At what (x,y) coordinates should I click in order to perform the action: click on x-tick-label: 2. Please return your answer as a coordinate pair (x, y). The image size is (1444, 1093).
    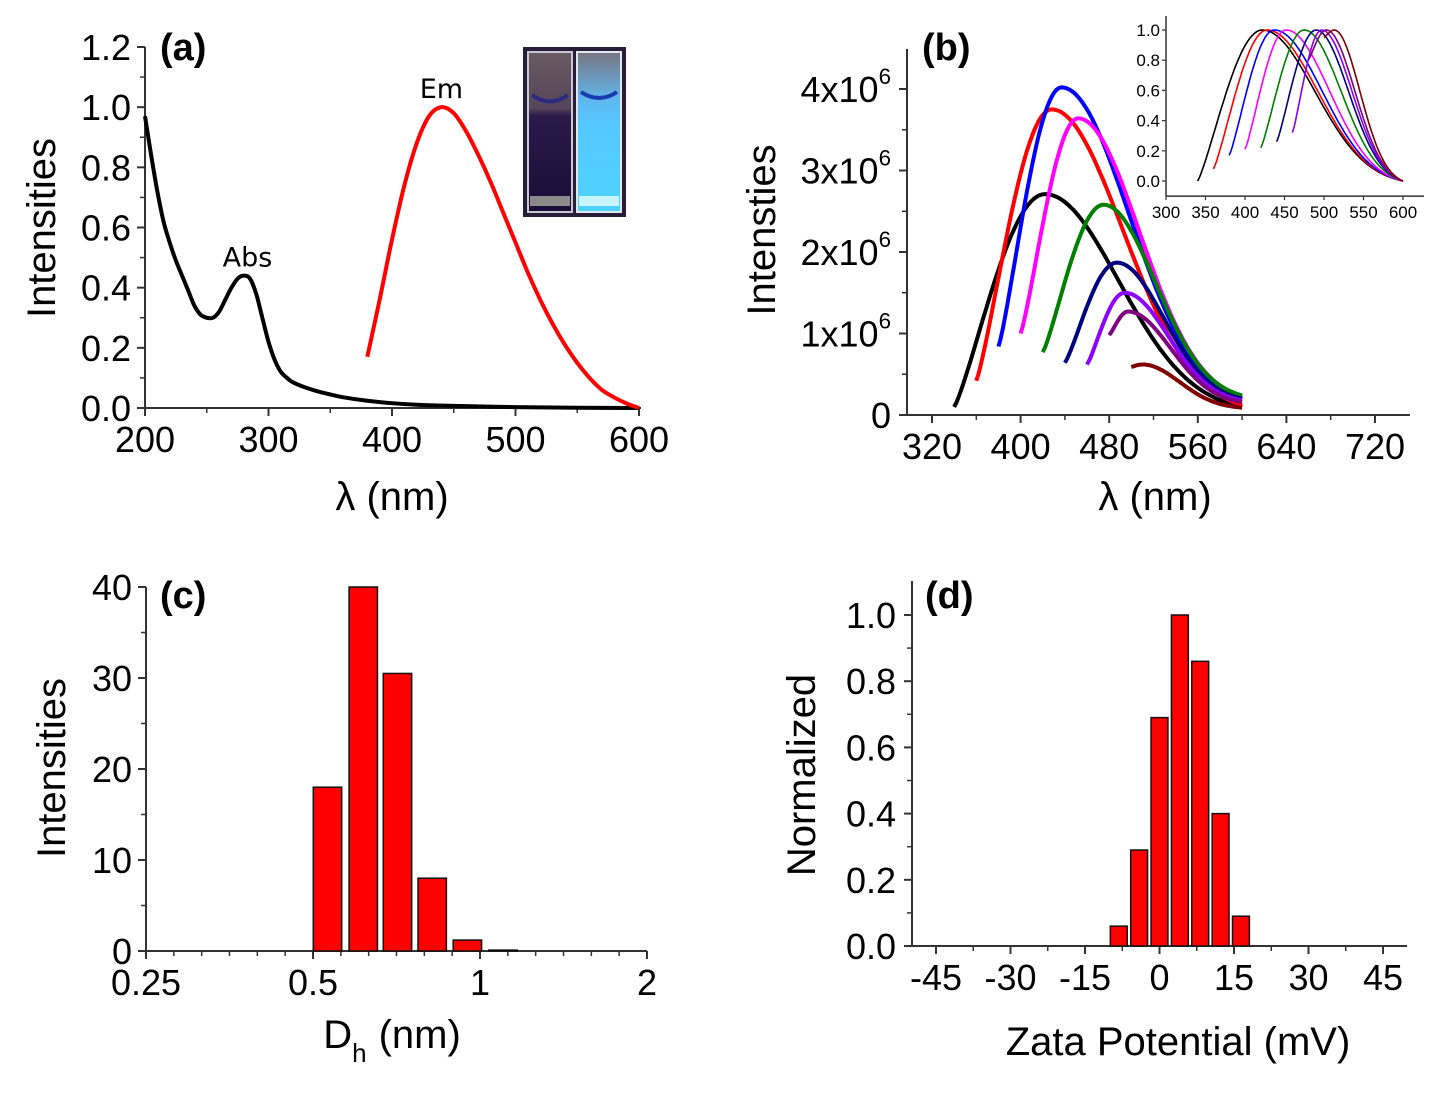
    Looking at the image, I should click on (647, 982).